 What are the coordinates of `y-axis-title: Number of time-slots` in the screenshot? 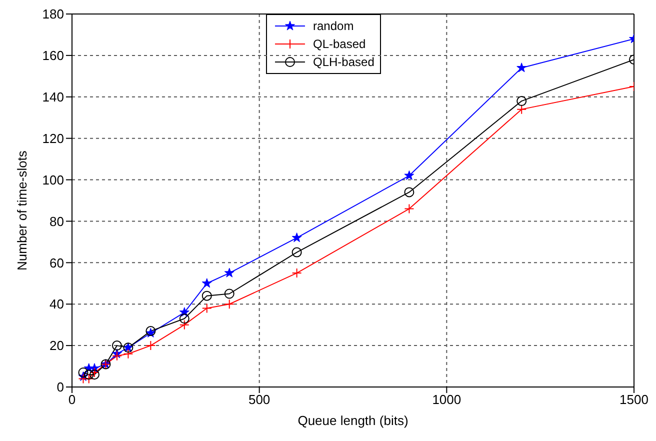 It's located at (22, 210).